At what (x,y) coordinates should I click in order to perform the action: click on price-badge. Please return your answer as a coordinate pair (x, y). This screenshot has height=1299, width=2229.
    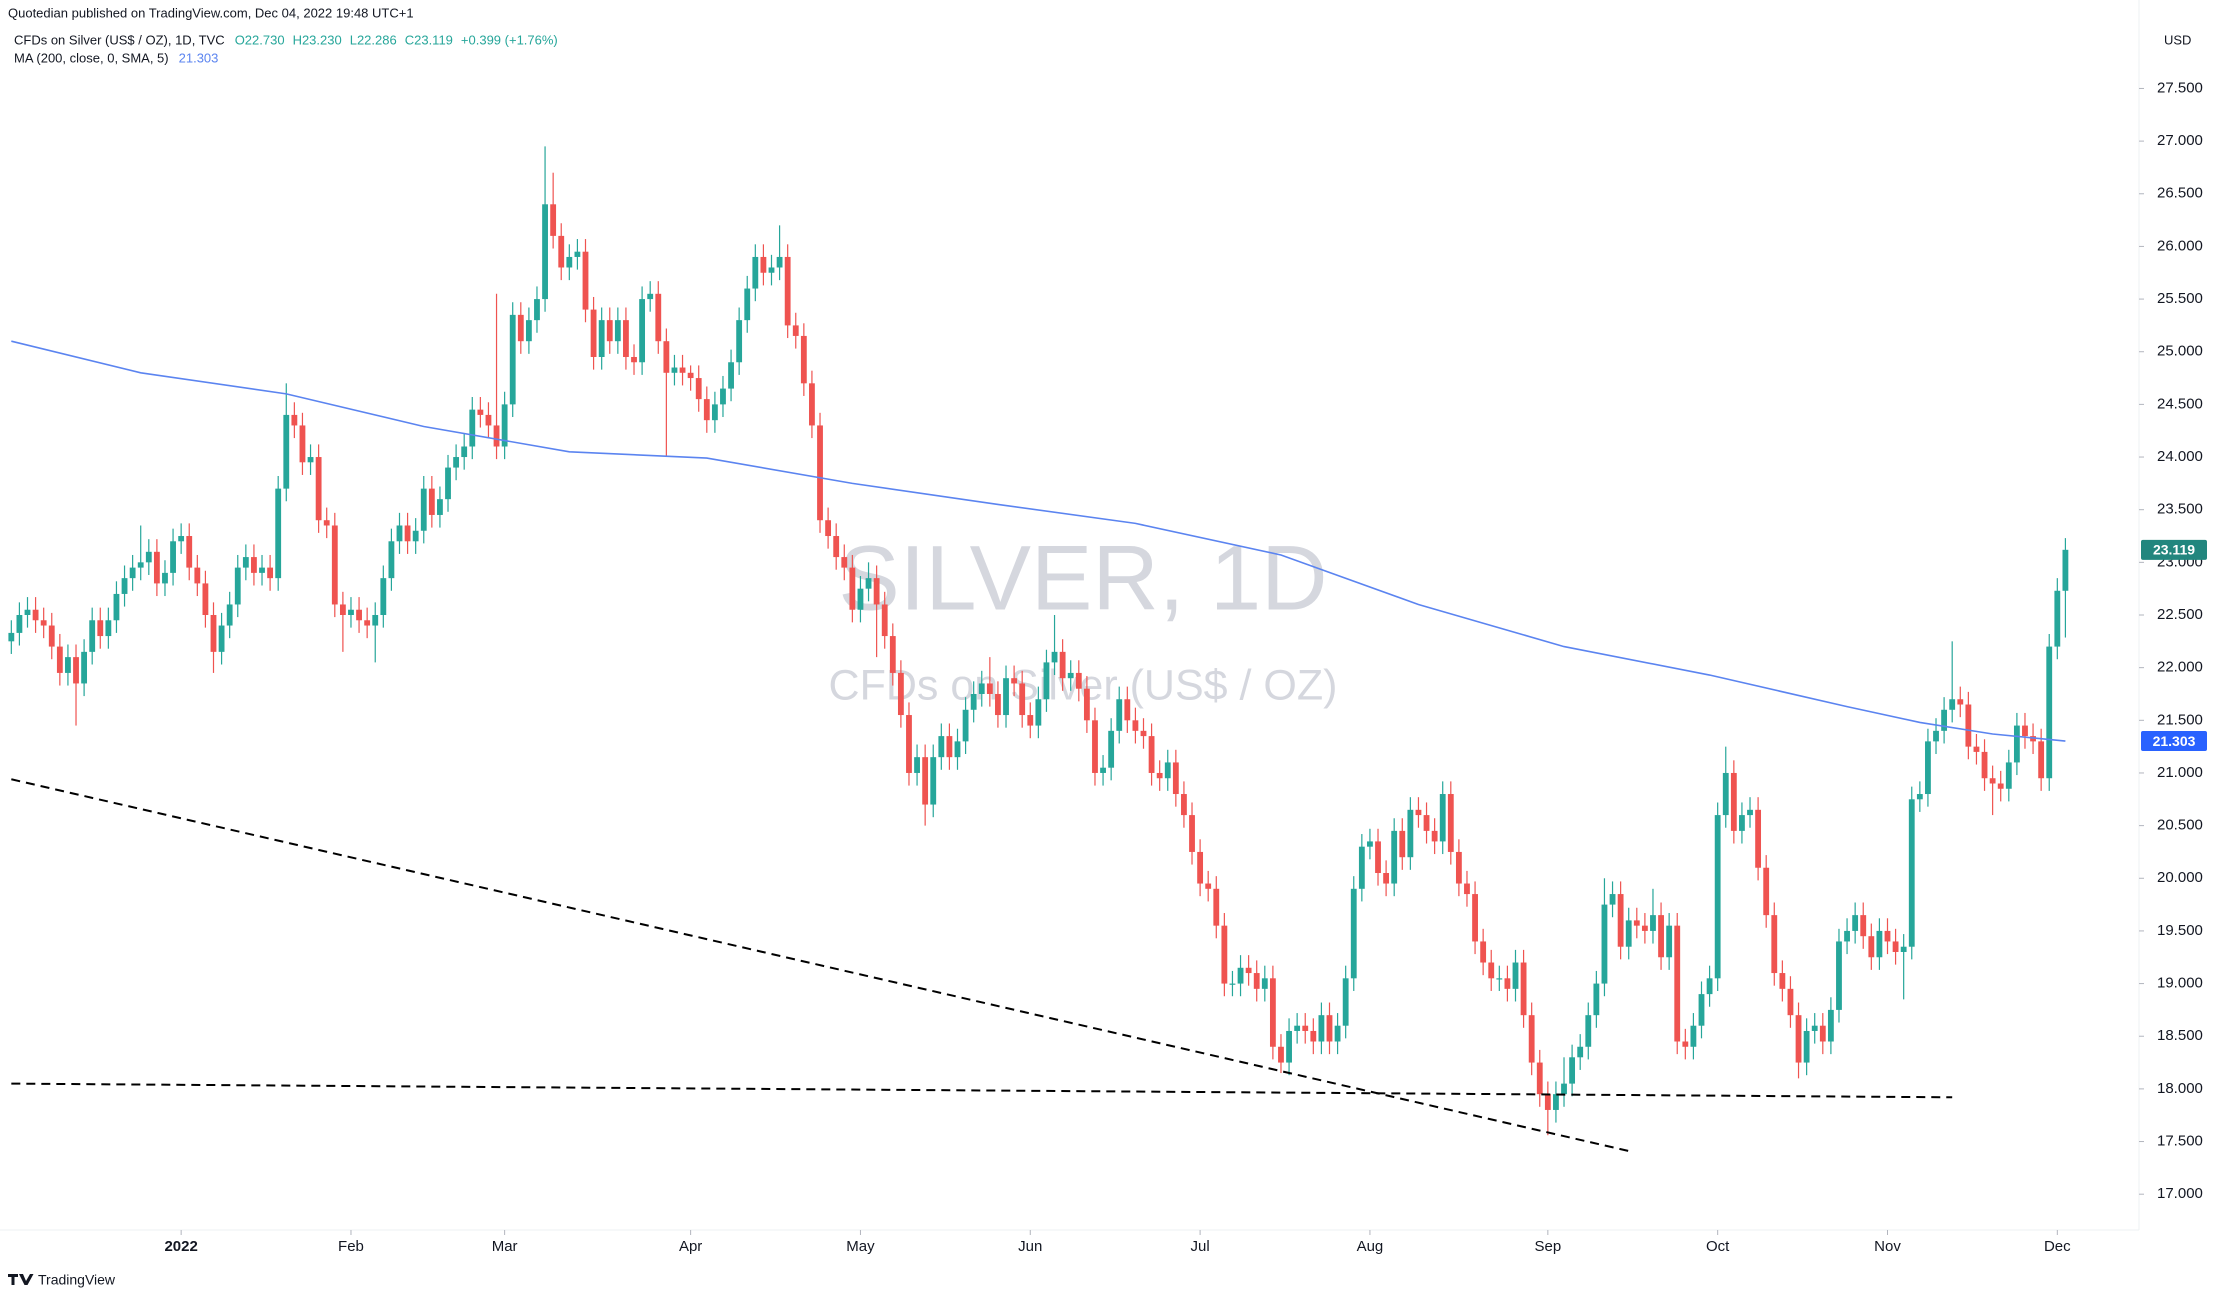
    Looking at the image, I should click on (2174, 549).